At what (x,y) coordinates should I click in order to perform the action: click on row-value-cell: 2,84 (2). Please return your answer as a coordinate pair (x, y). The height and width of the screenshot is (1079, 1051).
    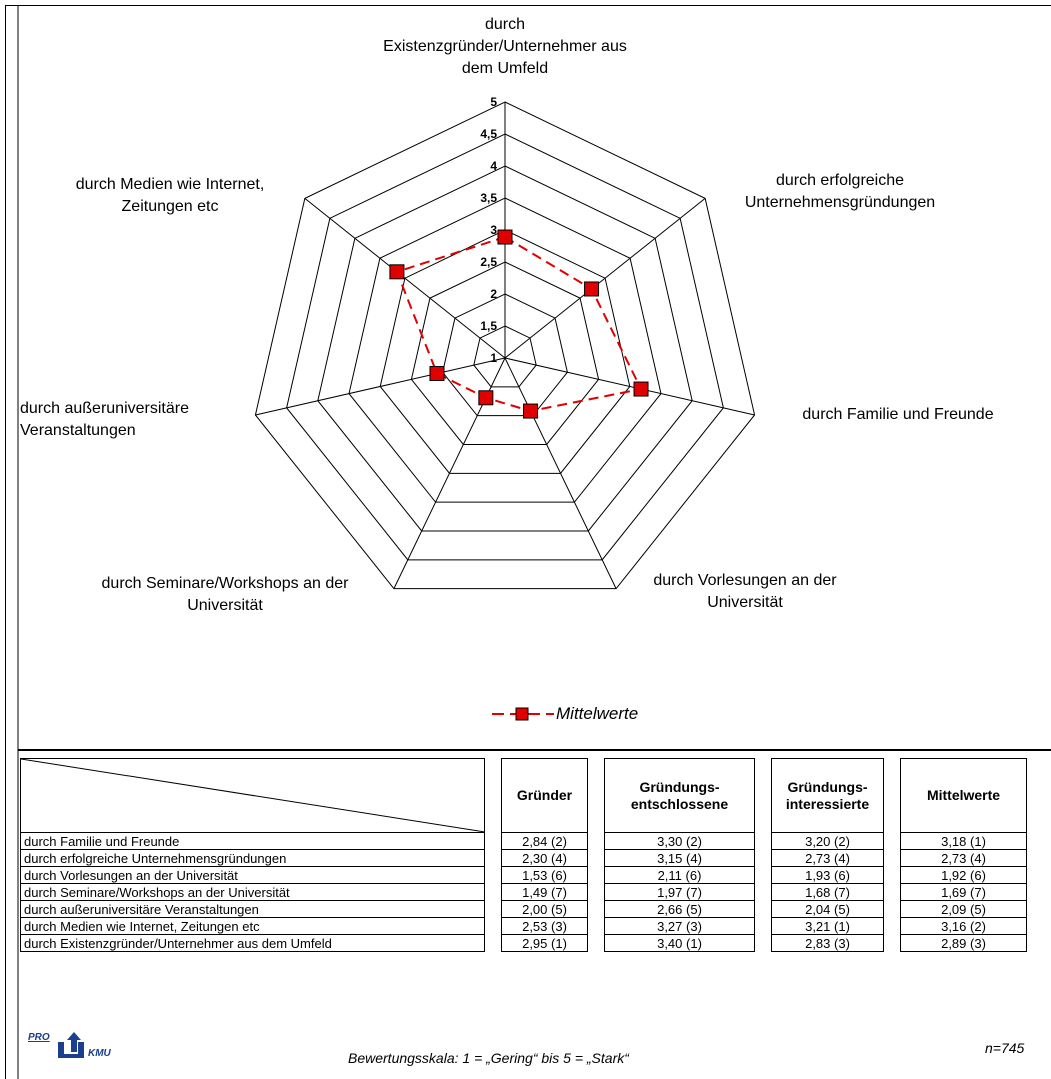
    Looking at the image, I should click on (544, 841).